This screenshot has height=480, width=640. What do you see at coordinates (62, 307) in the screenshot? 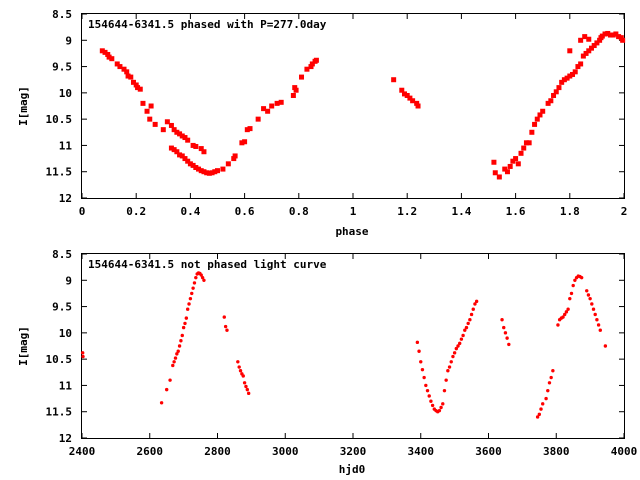
I see `y-tick-label: 9.5` at bounding box center [62, 307].